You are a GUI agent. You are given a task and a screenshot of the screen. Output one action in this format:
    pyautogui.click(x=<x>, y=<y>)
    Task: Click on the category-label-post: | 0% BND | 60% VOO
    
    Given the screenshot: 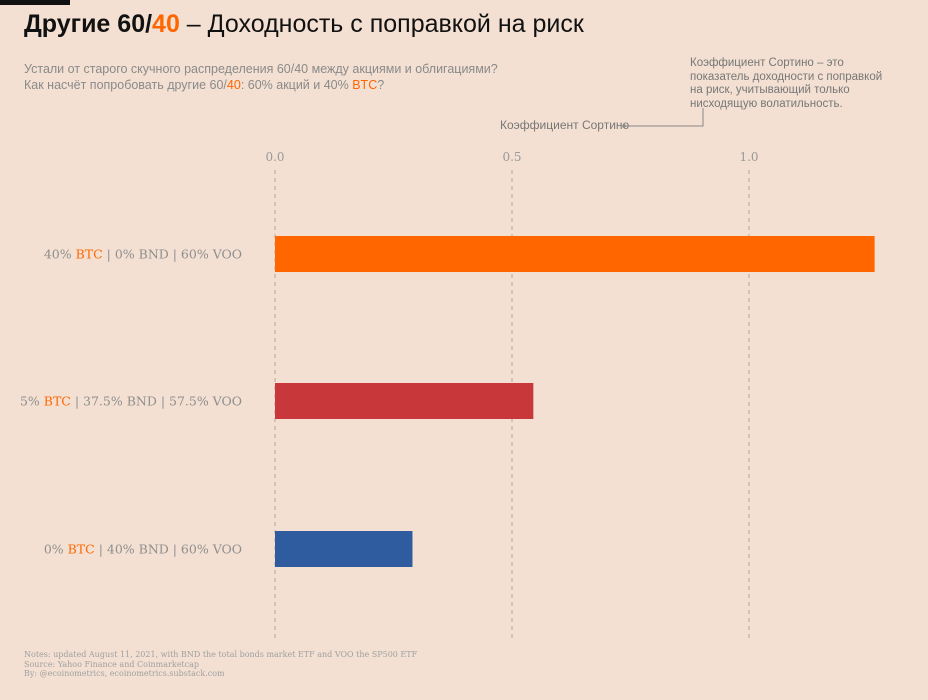 What is the action you would take?
    pyautogui.click(x=172, y=254)
    